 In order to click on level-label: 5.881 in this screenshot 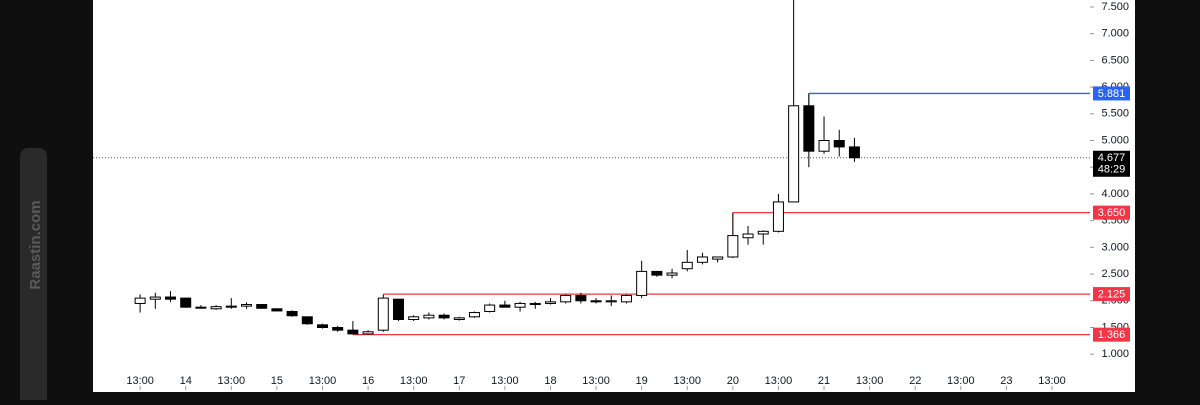, I will do `click(1112, 94)`.